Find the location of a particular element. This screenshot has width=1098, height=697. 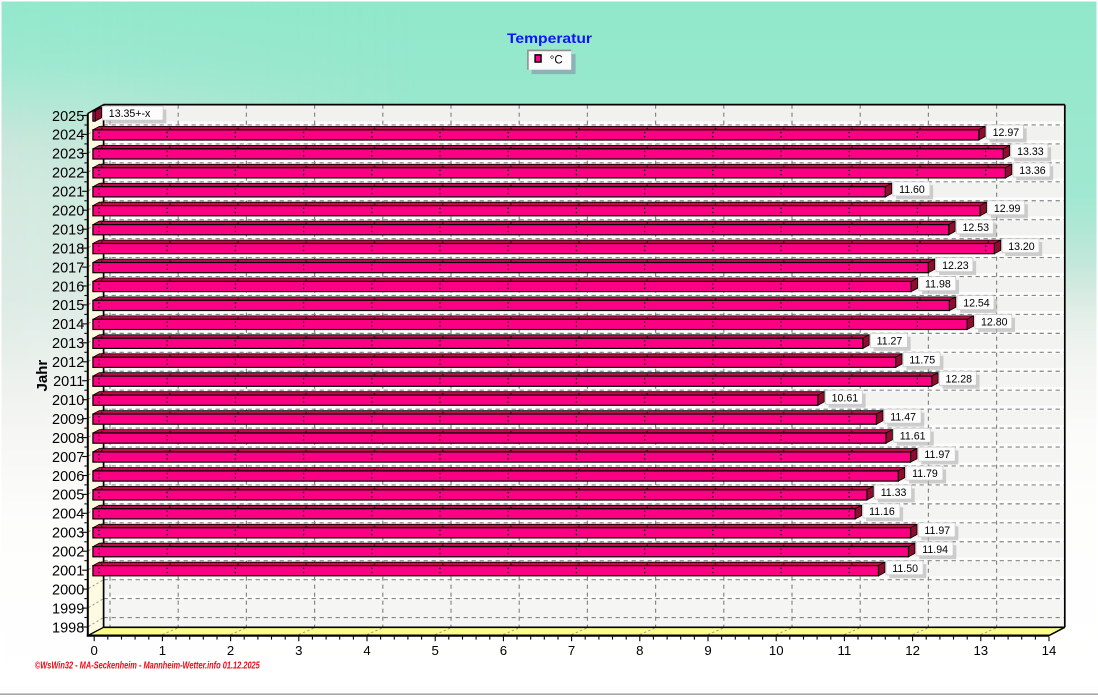

svg-text: 2005 is located at coordinates (68, 496).